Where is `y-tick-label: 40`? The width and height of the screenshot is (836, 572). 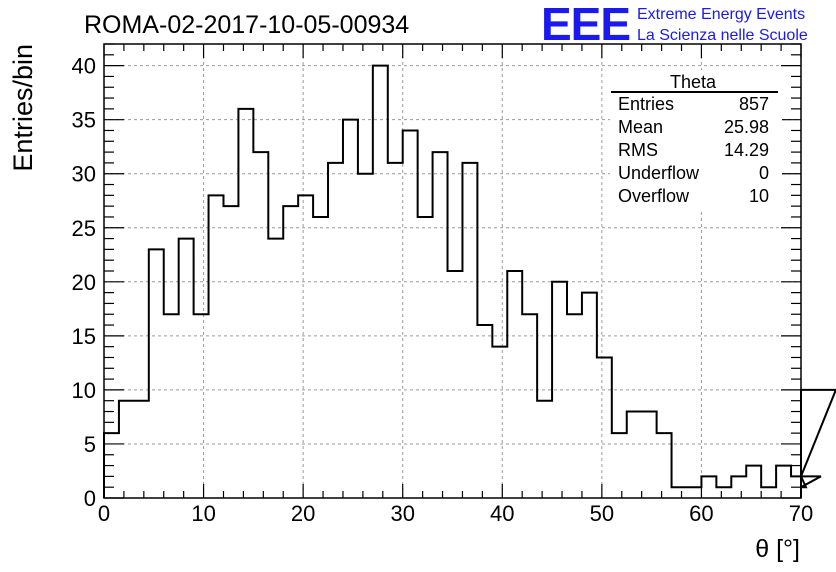
y-tick-label: 40 is located at coordinates (84, 66).